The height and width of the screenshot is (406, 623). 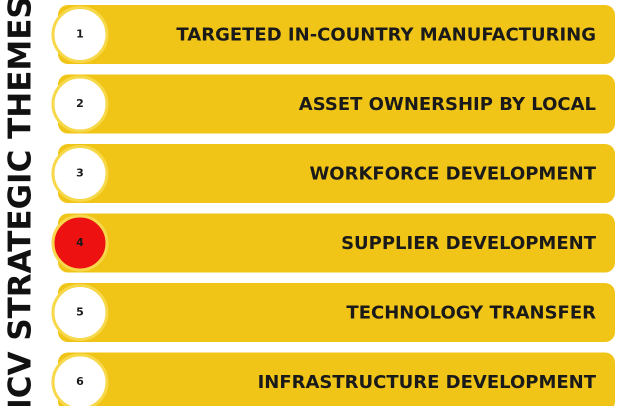 I want to click on theme-row: 6 INFRASTRUCTURE DEVELOPMENT, so click(x=333, y=379).